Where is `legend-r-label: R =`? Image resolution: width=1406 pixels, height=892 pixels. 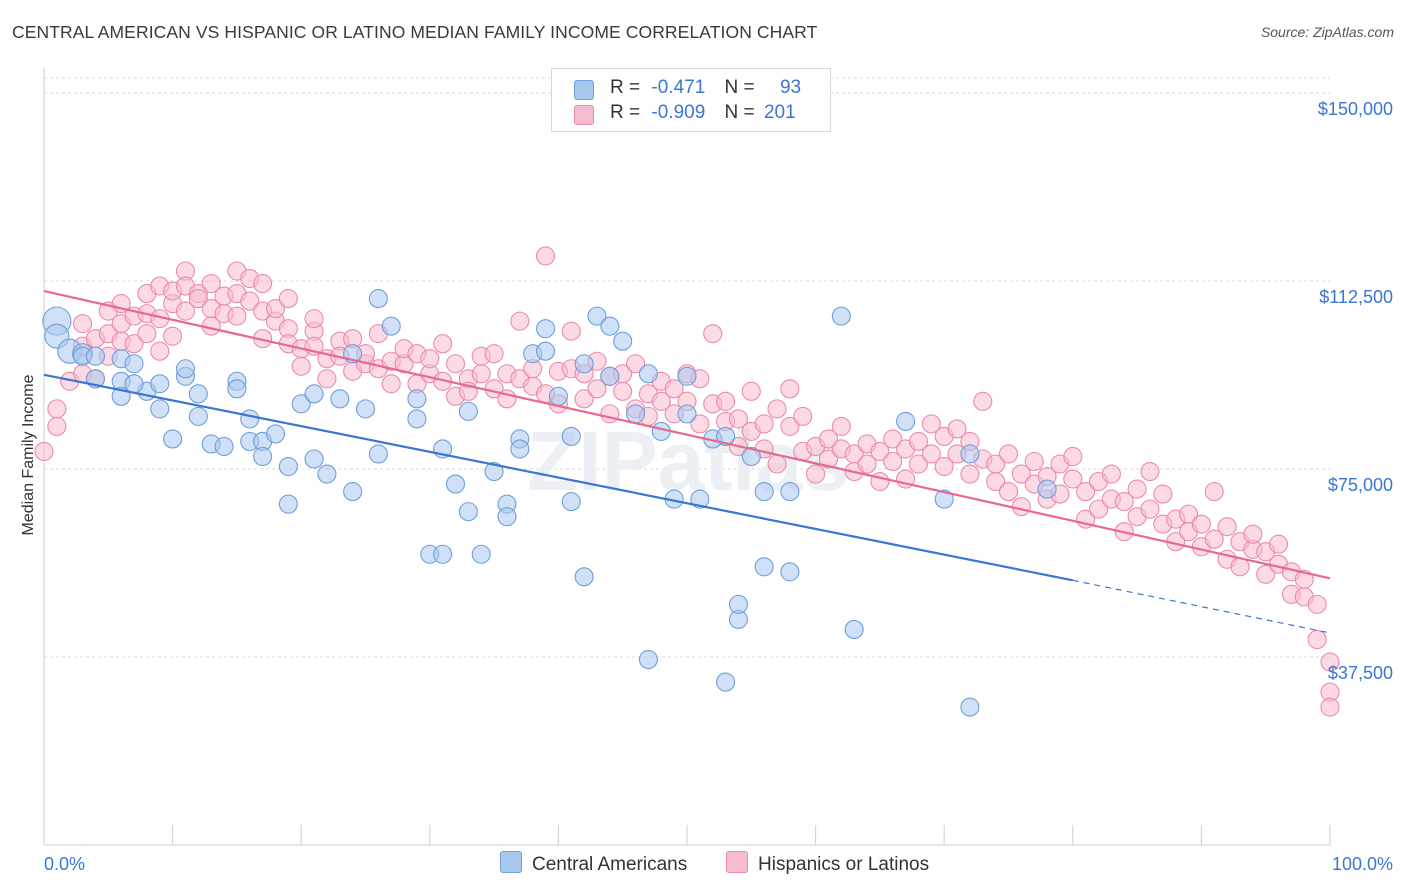
legend-r-label: R = is located at coordinates (625, 112).